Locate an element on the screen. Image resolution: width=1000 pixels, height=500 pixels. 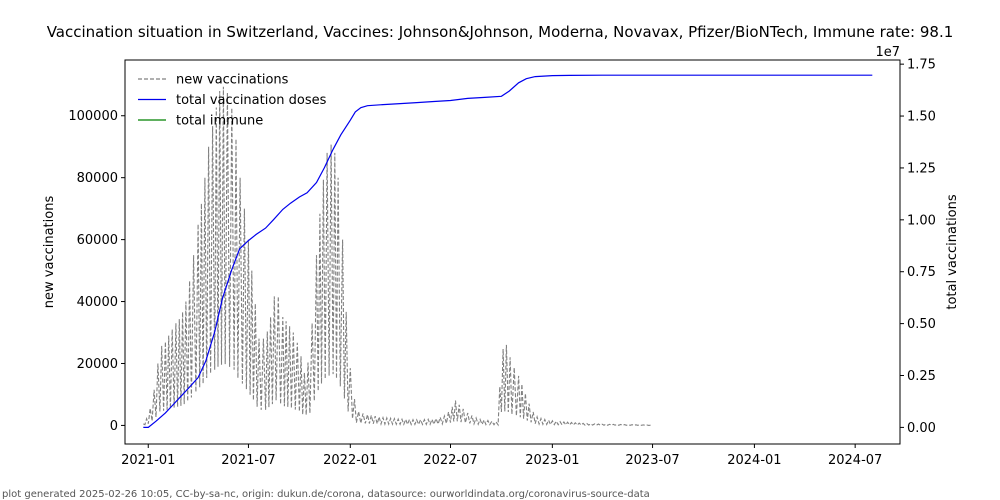
right-y-tick-label: 1.75 is located at coordinates (921, 65).